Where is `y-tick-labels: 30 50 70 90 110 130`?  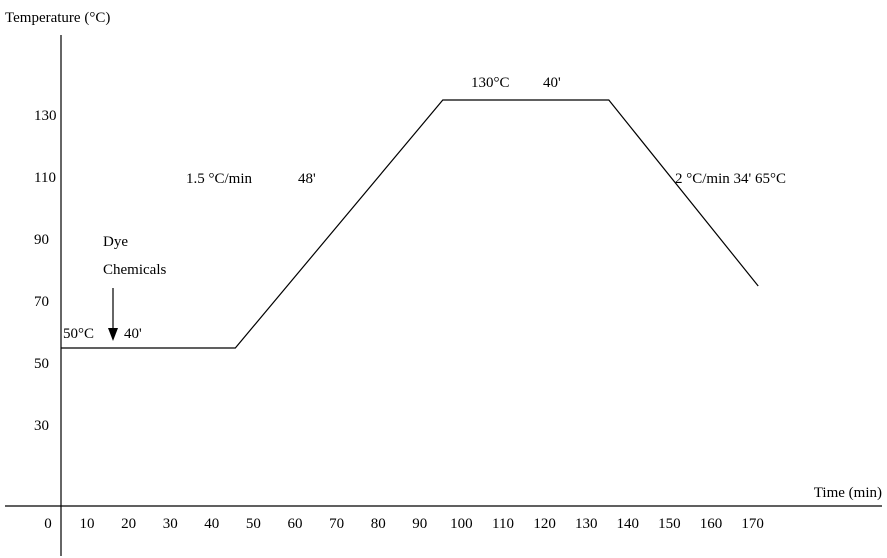 y-tick-labels: 30 50 70 90 110 130 is located at coordinates (45, 271).